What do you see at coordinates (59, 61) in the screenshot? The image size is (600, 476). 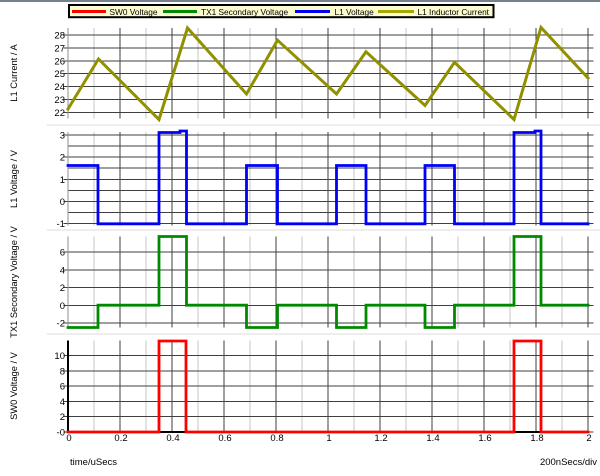 I see `svg-text: 26` at bounding box center [59, 61].